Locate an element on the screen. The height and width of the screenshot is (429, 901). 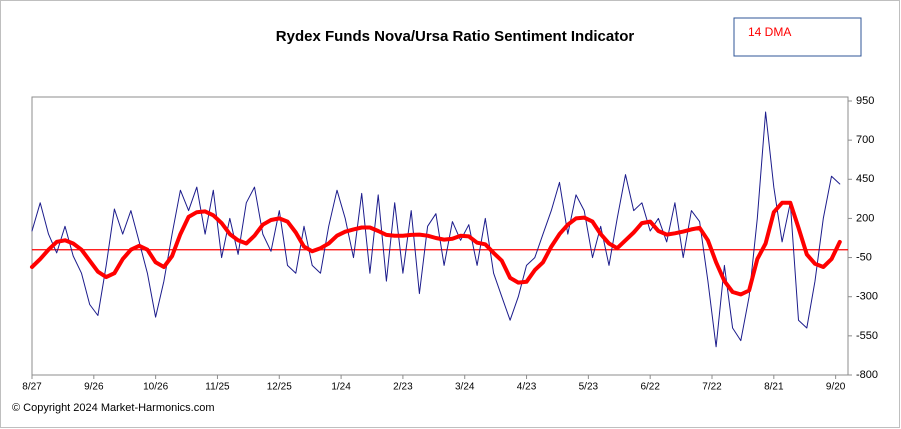
y-tick-label: 700 is located at coordinates (865, 140).